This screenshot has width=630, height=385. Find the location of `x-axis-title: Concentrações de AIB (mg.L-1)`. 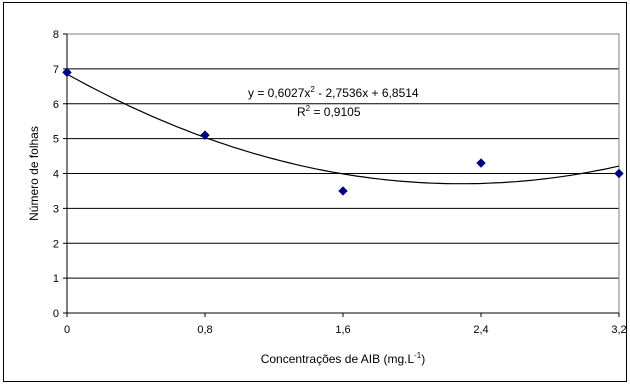

x-axis-title: Concentrações de AIB (mg.L-1) is located at coordinates (343, 358).